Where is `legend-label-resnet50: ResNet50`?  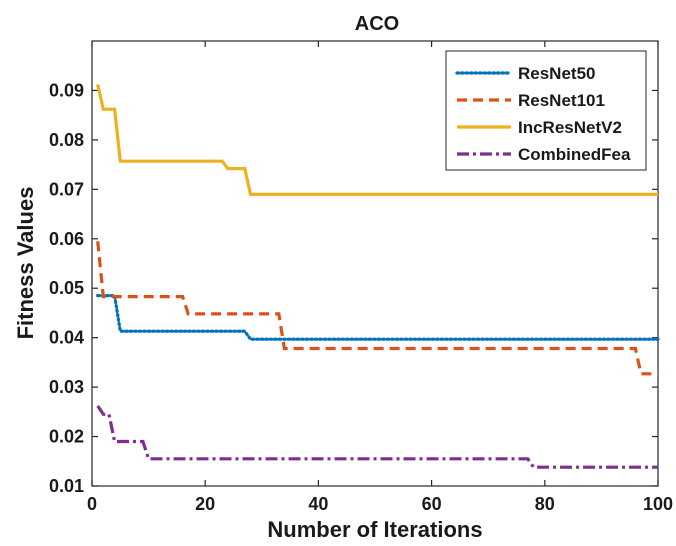 legend-label-resnet50: ResNet50 is located at coordinates (557, 73).